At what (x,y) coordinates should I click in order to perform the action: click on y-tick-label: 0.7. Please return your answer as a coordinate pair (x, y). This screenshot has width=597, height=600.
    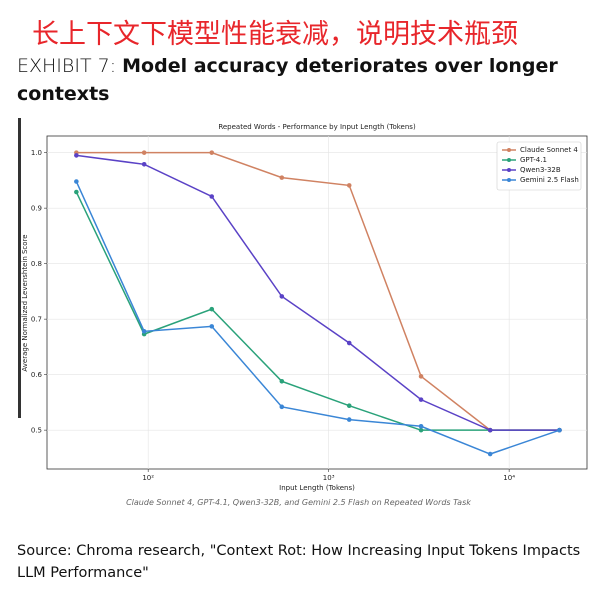
    Looking at the image, I should click on (36, 320).